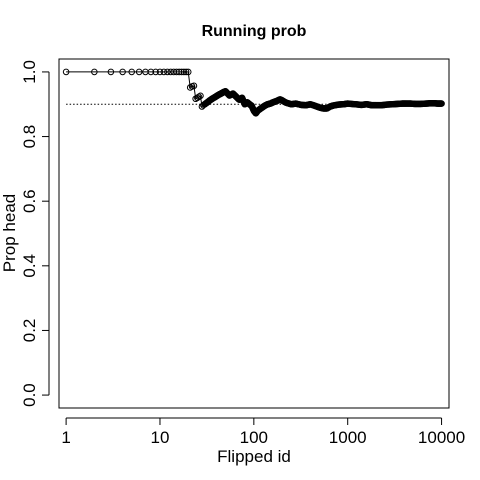  Describe the element at coordinates (254, 456) in the screenshot. I see `x-axis-label: Flipped id` at that location.